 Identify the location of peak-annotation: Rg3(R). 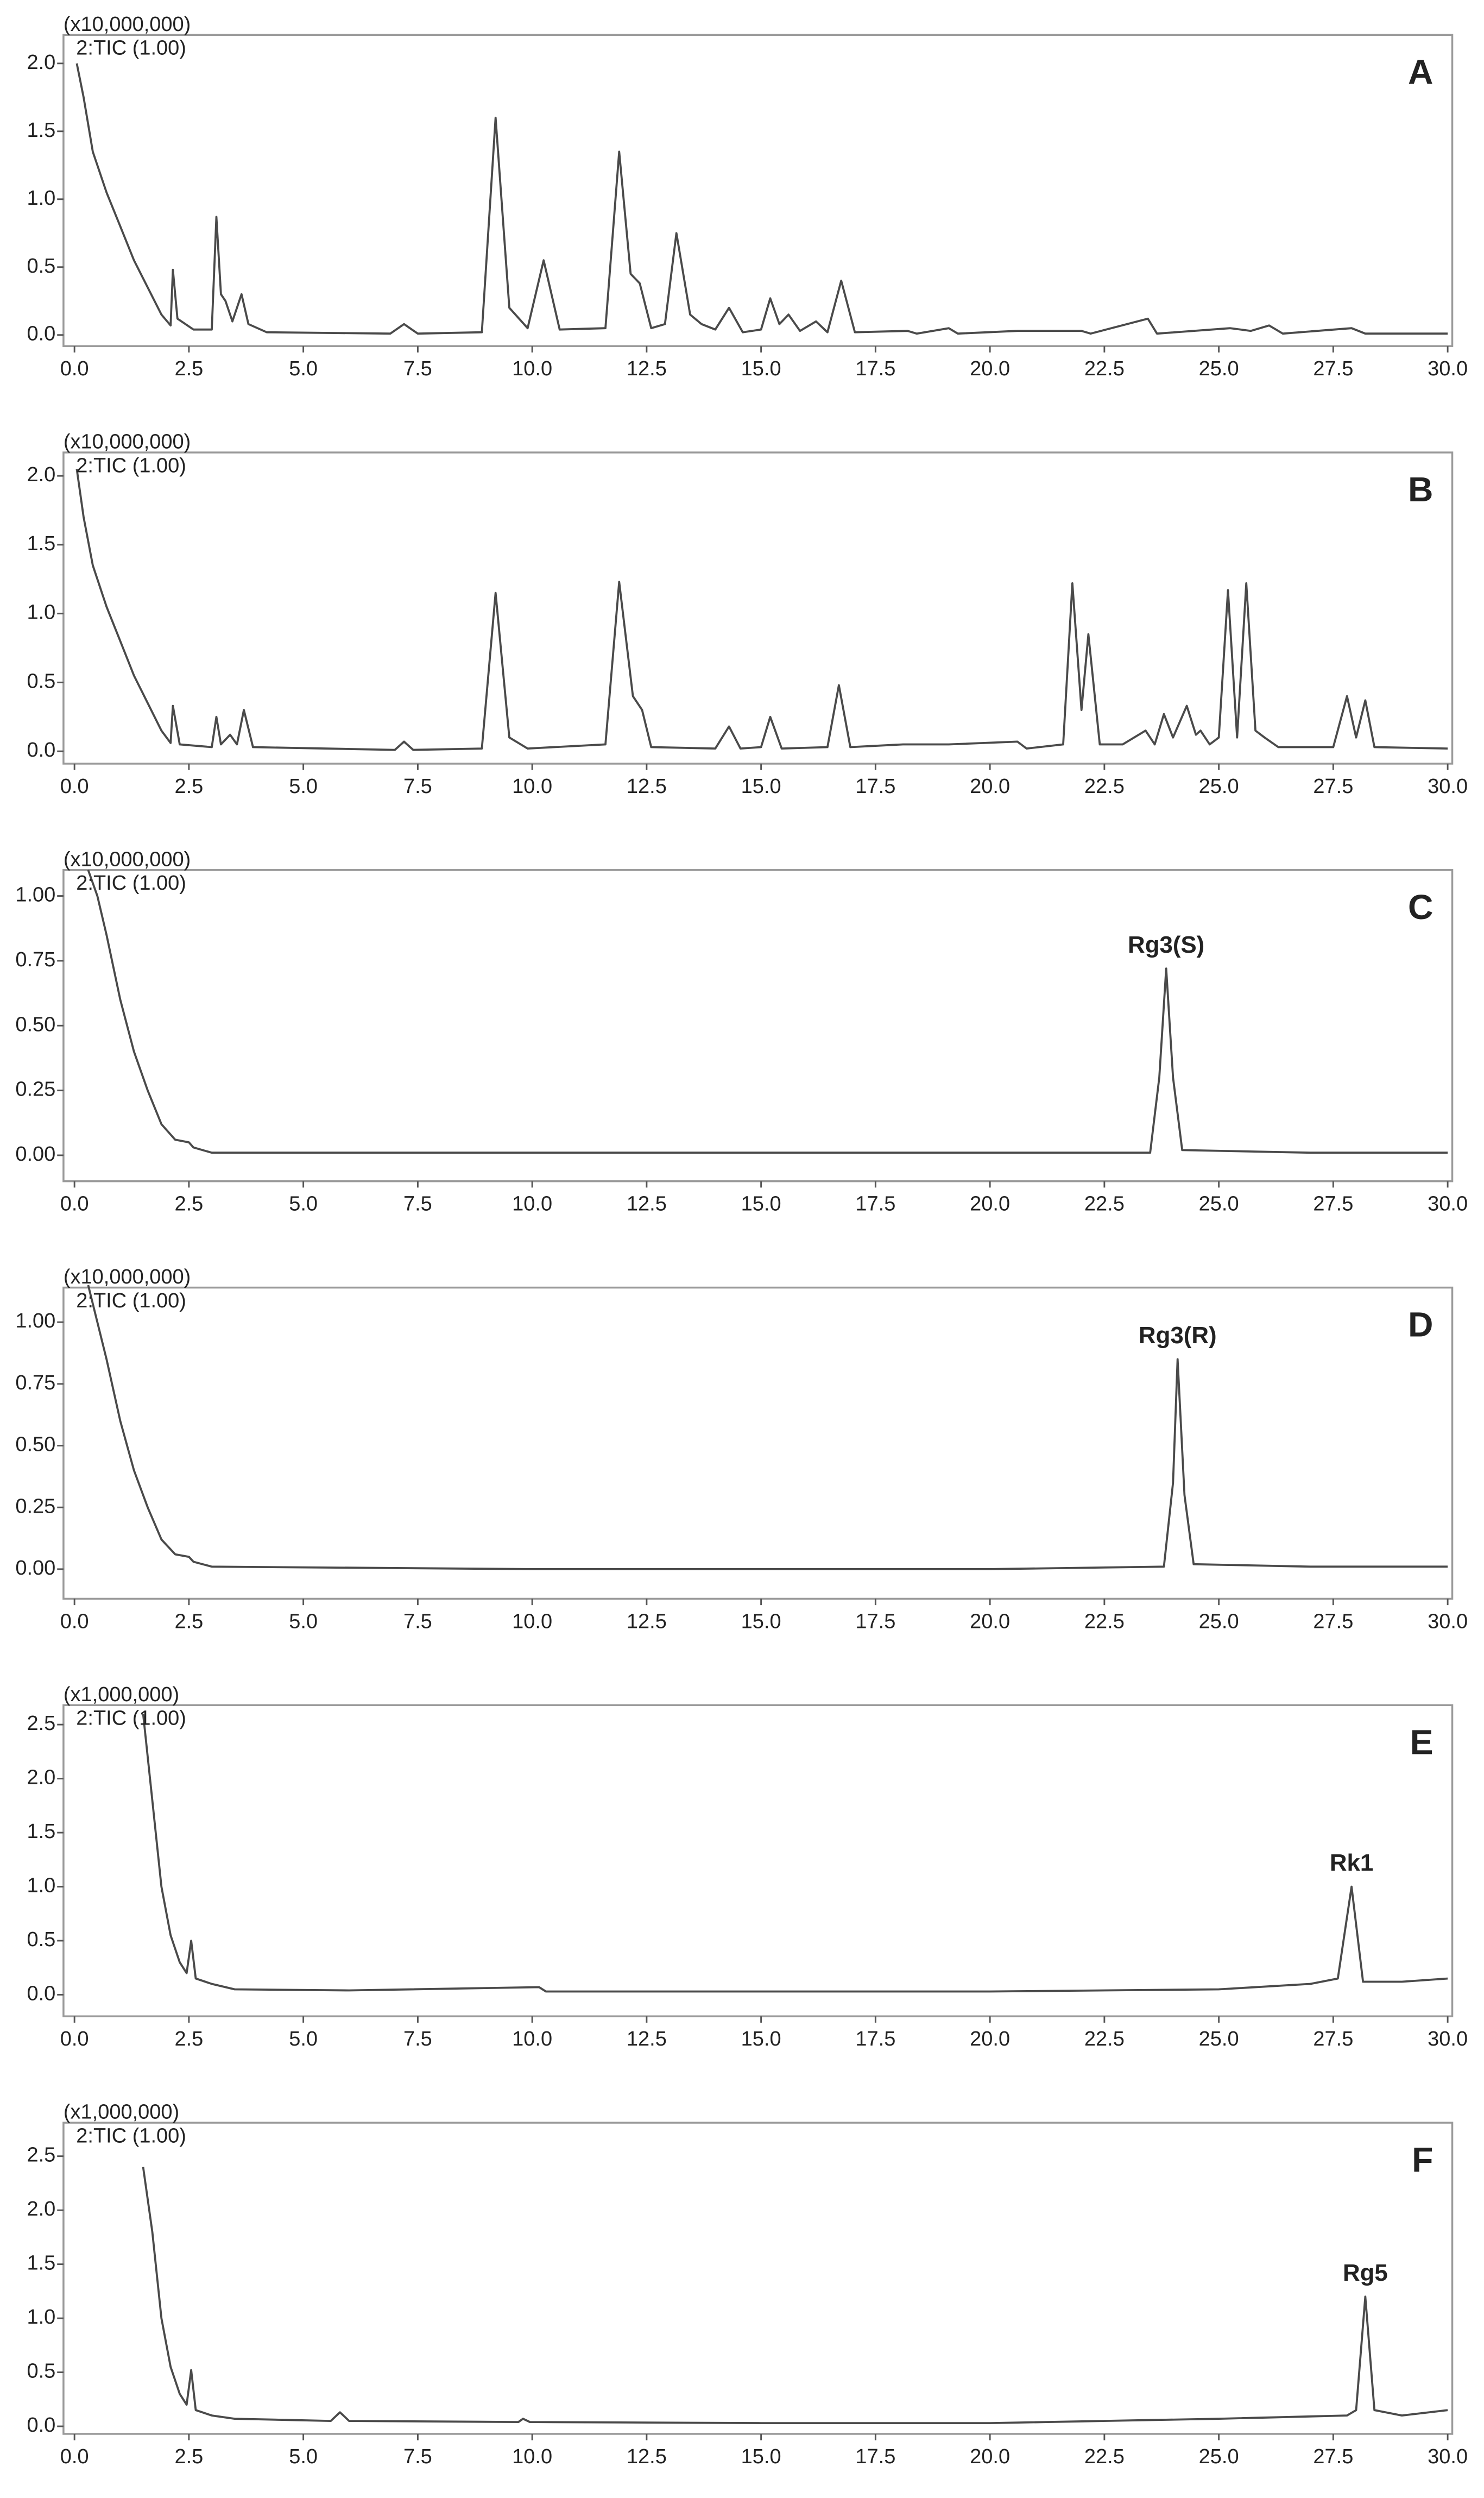
(1178, 1335).